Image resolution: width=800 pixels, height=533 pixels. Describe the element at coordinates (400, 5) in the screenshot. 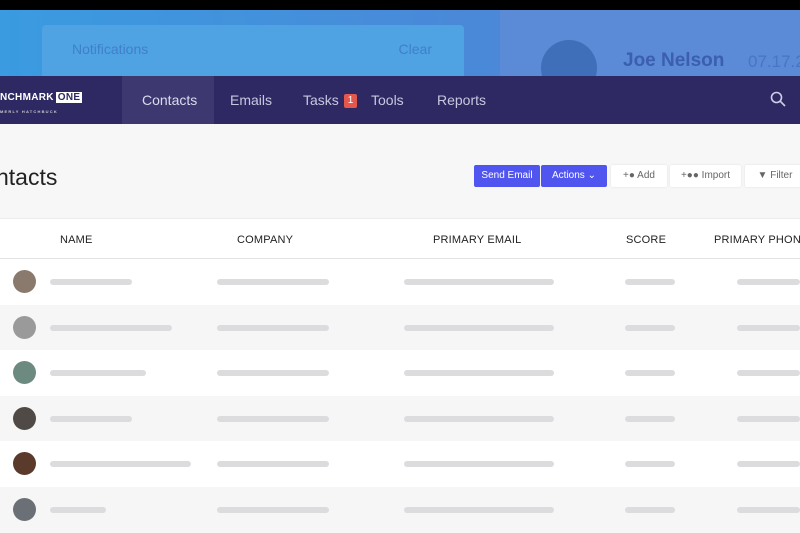

I see `top-strip` at that location.